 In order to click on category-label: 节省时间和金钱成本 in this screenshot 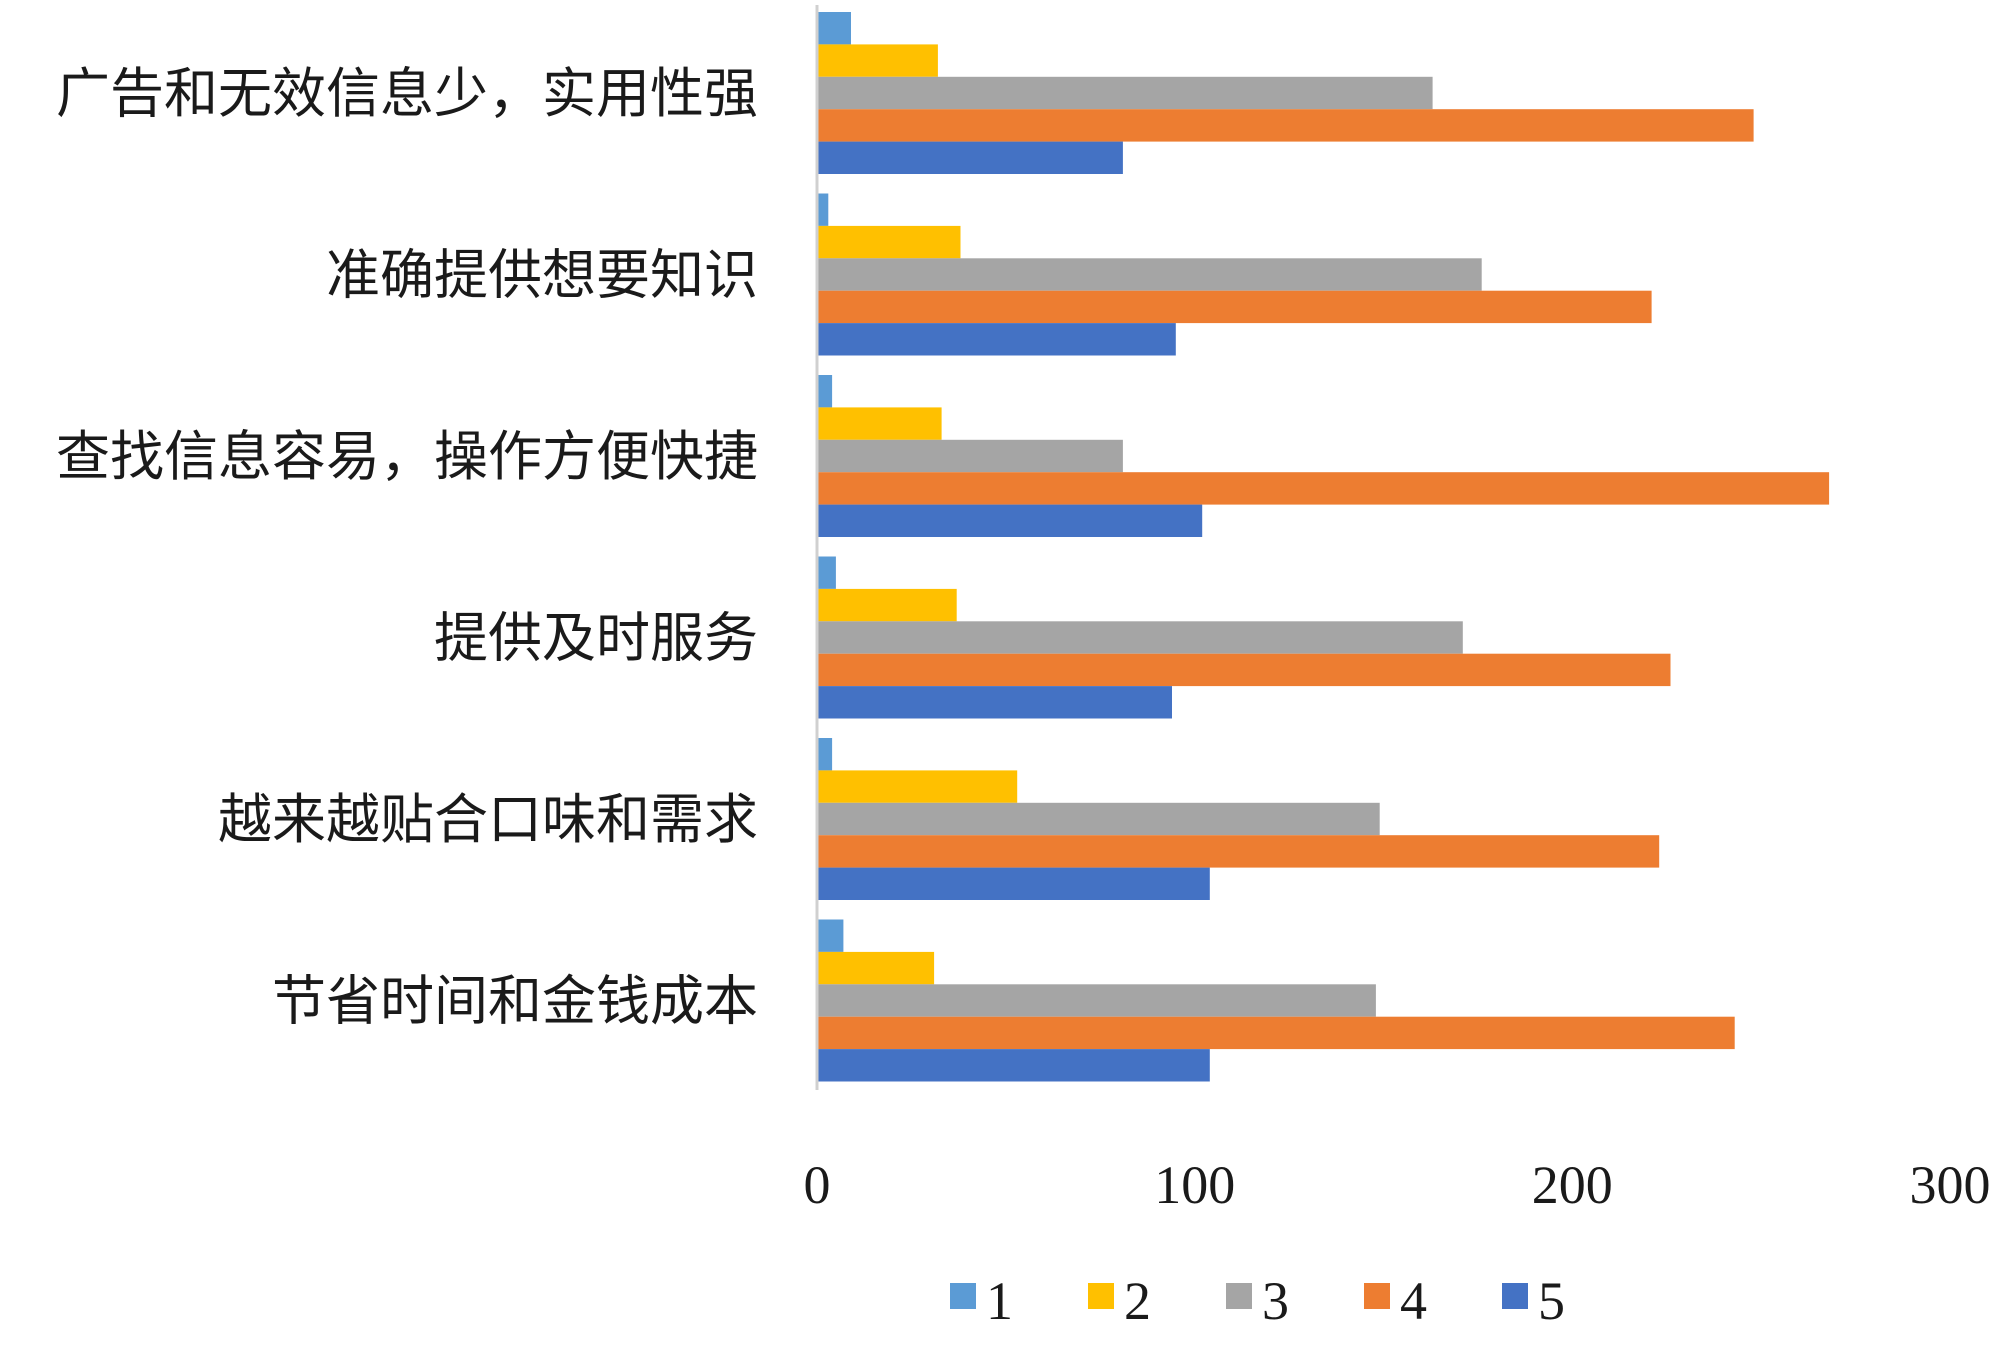, I will do `click(515, 1001)`.